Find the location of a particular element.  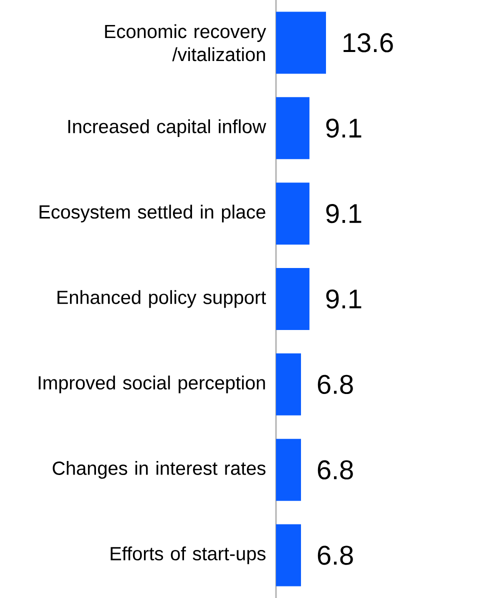

y-tick-label: Ecosystem settled in place is located at coordinates (153, 213).